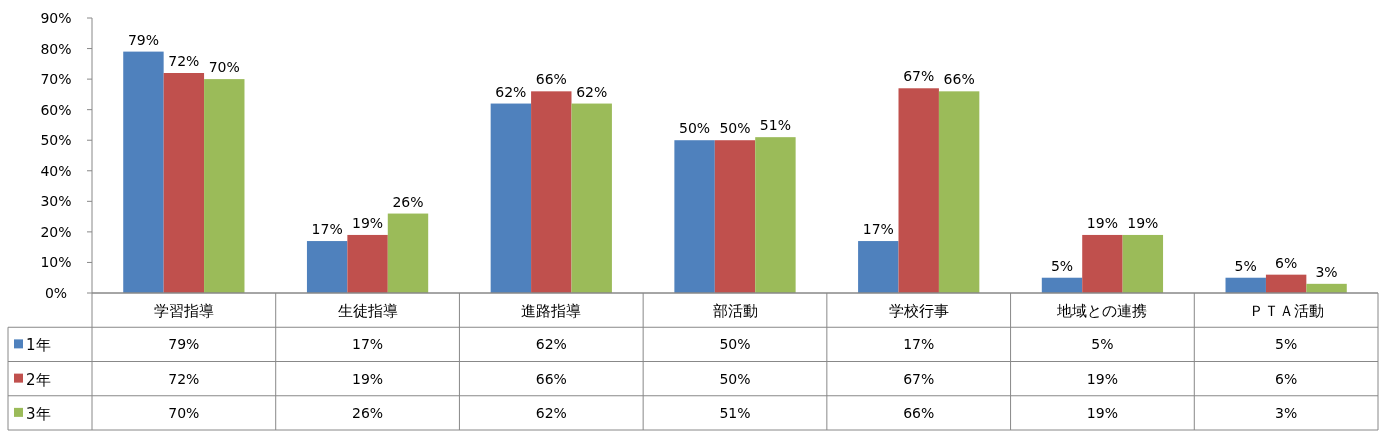 The height and width of the screenshot is (432, 1381). What do you see at coordinates (551, 311) in the screenshot?
I see `x-tick-label: 進路指導` at bounding box center [551, 311].